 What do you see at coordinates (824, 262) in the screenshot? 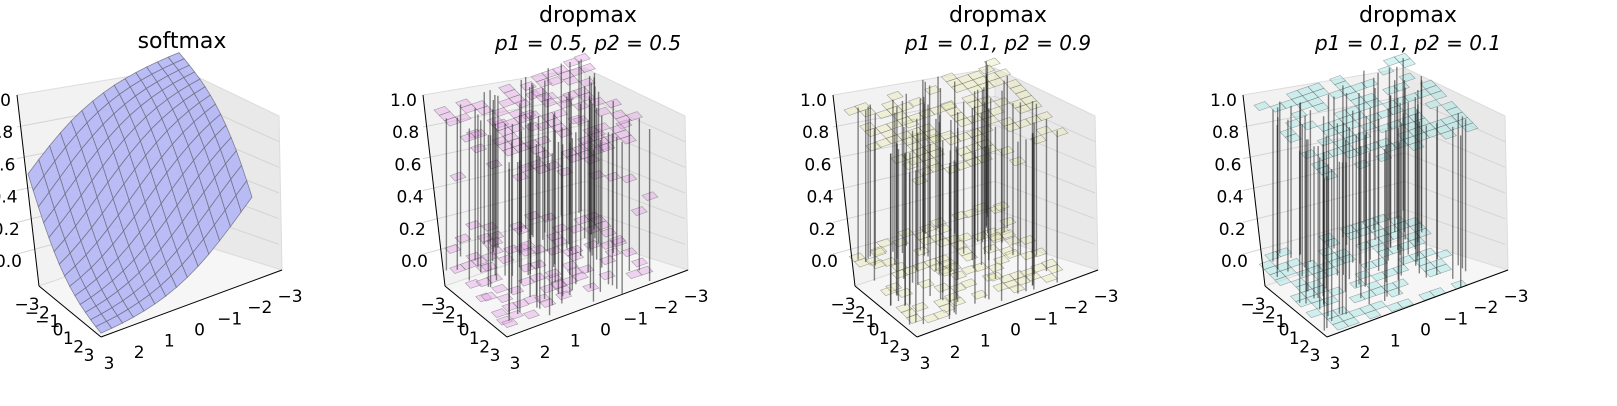
I see `z-tick-label: 0.0` at bounding box center [824, 262].